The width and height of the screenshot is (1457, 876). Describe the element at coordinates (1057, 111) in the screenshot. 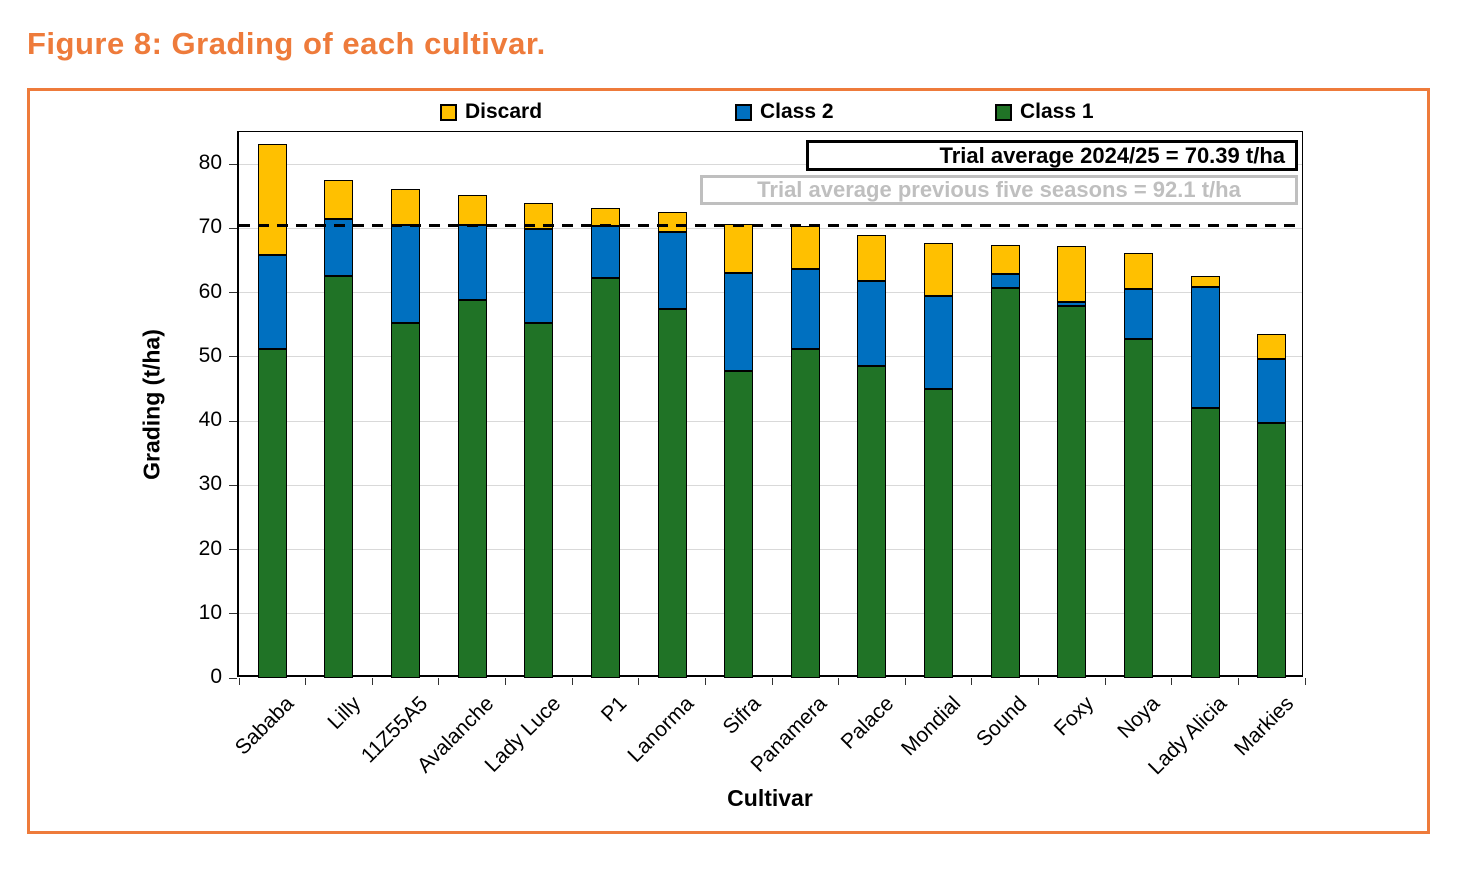

I see `legend-label-class1: Class 1` at that location.